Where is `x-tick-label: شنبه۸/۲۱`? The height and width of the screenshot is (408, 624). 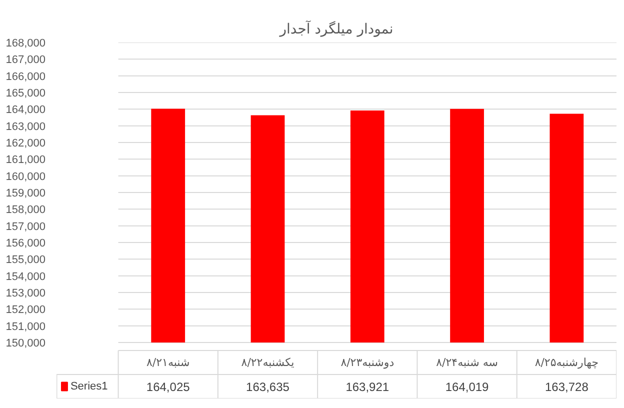 x-tick-label: شنبه۸/۲۱ is located at coordinates (168, 362).